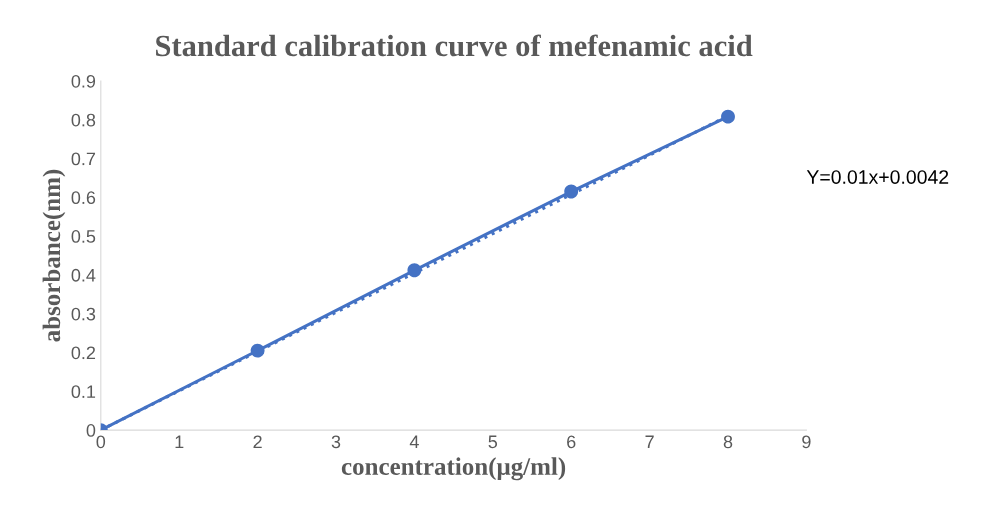  I want to click on y-tick-label: 0.7, so click(83, 159).